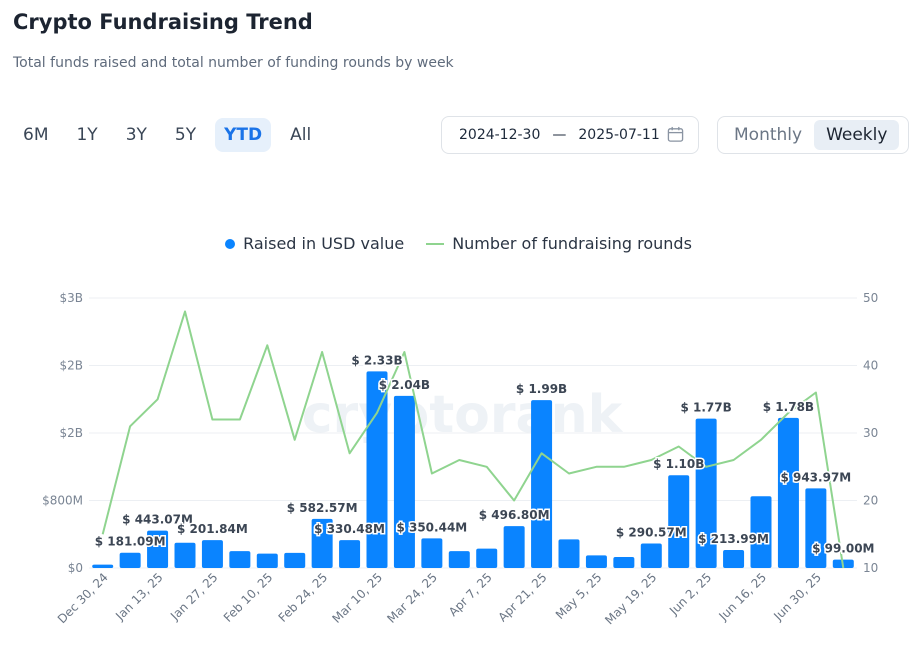 This screenshot has height=659, width=917. I want to click on legend-item-rounds: Number of fundraising rounds, so click(559, 243).